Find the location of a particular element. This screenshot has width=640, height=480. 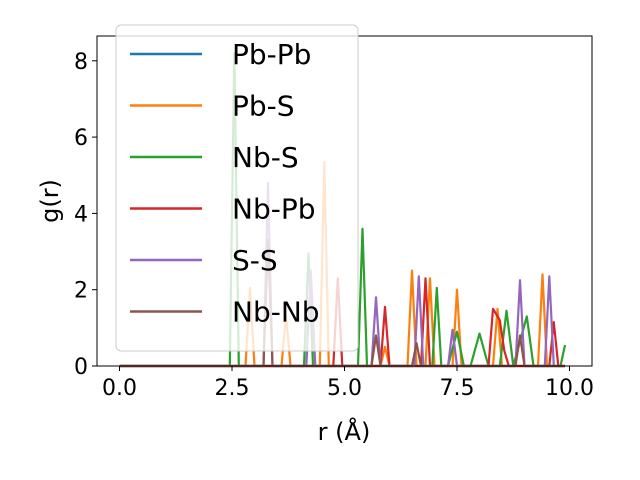

x-tick-label: 0.0 is located at coordinates (119, 388).